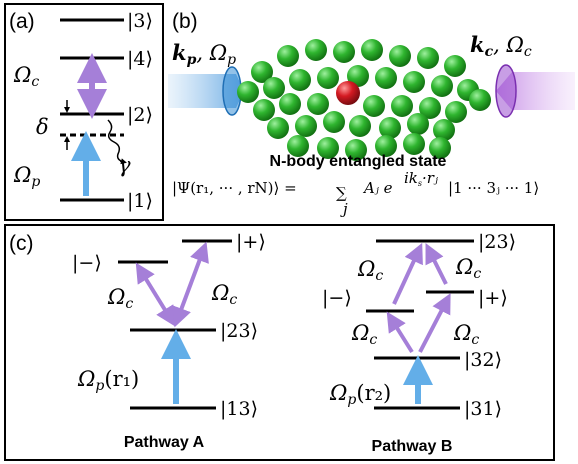  I want to click on decay-wavy-arrow, so click(117, 142).